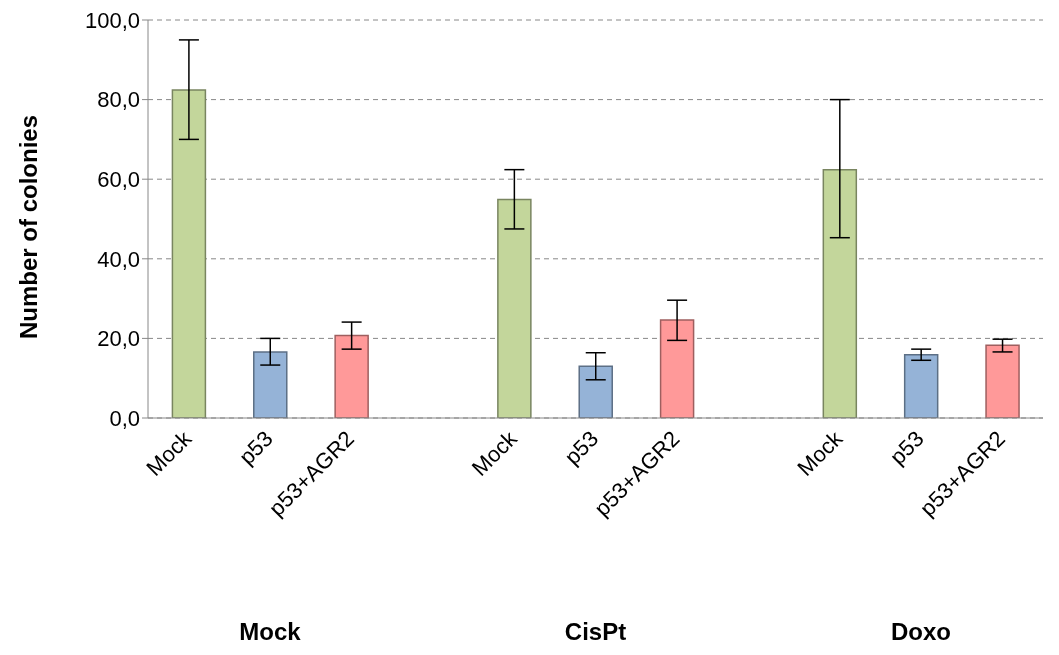 Image resolution: width=1059 pixels, height=655 pixels. Describe the element at coordinates (118, 339) in the screenshot. I see `y-tick-label: 20,0` at that location.